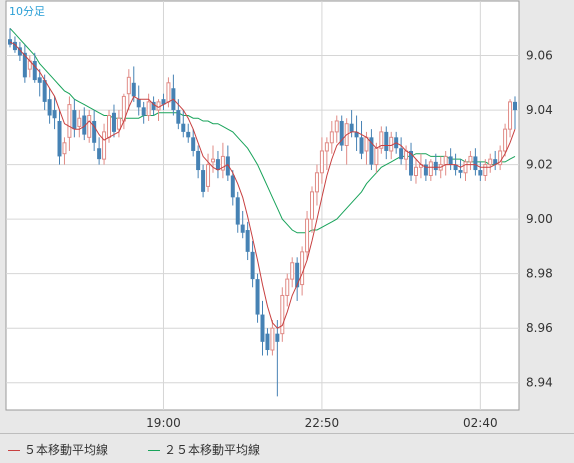  What do you see at coordinates (154, 450) in the screenshot?
I see `legend-swatch-ma25` at bounding box center [154, 450].